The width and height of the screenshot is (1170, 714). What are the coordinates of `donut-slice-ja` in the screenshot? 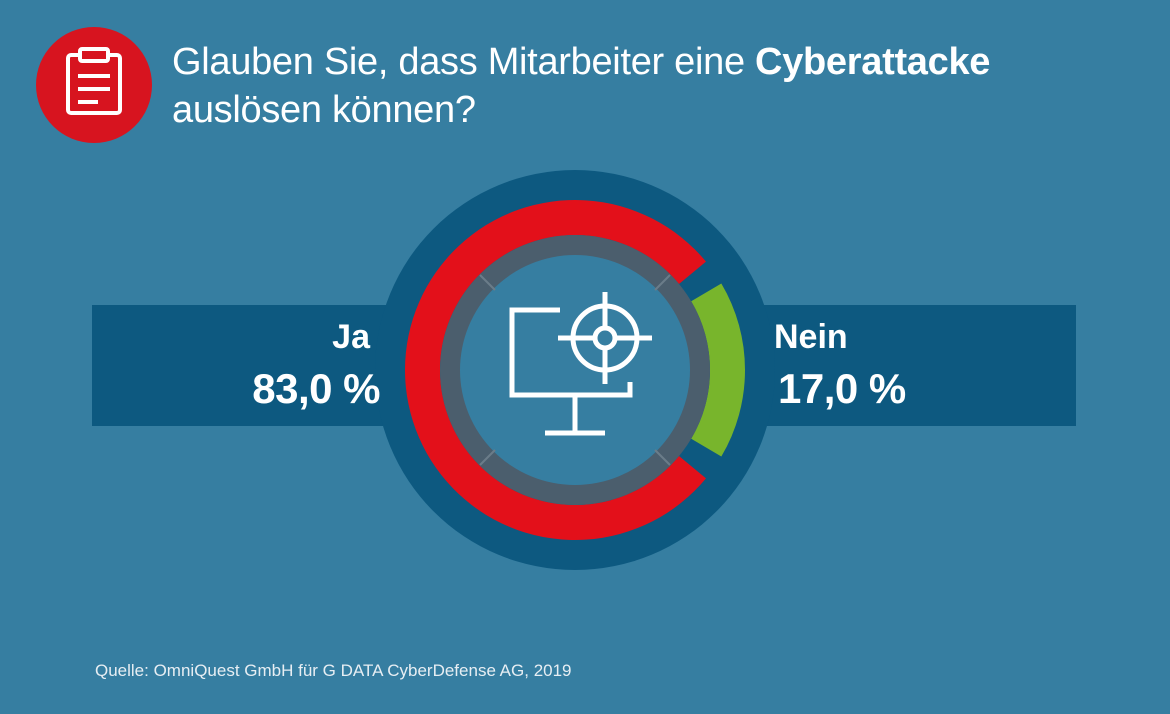 It's located at (555, 370).